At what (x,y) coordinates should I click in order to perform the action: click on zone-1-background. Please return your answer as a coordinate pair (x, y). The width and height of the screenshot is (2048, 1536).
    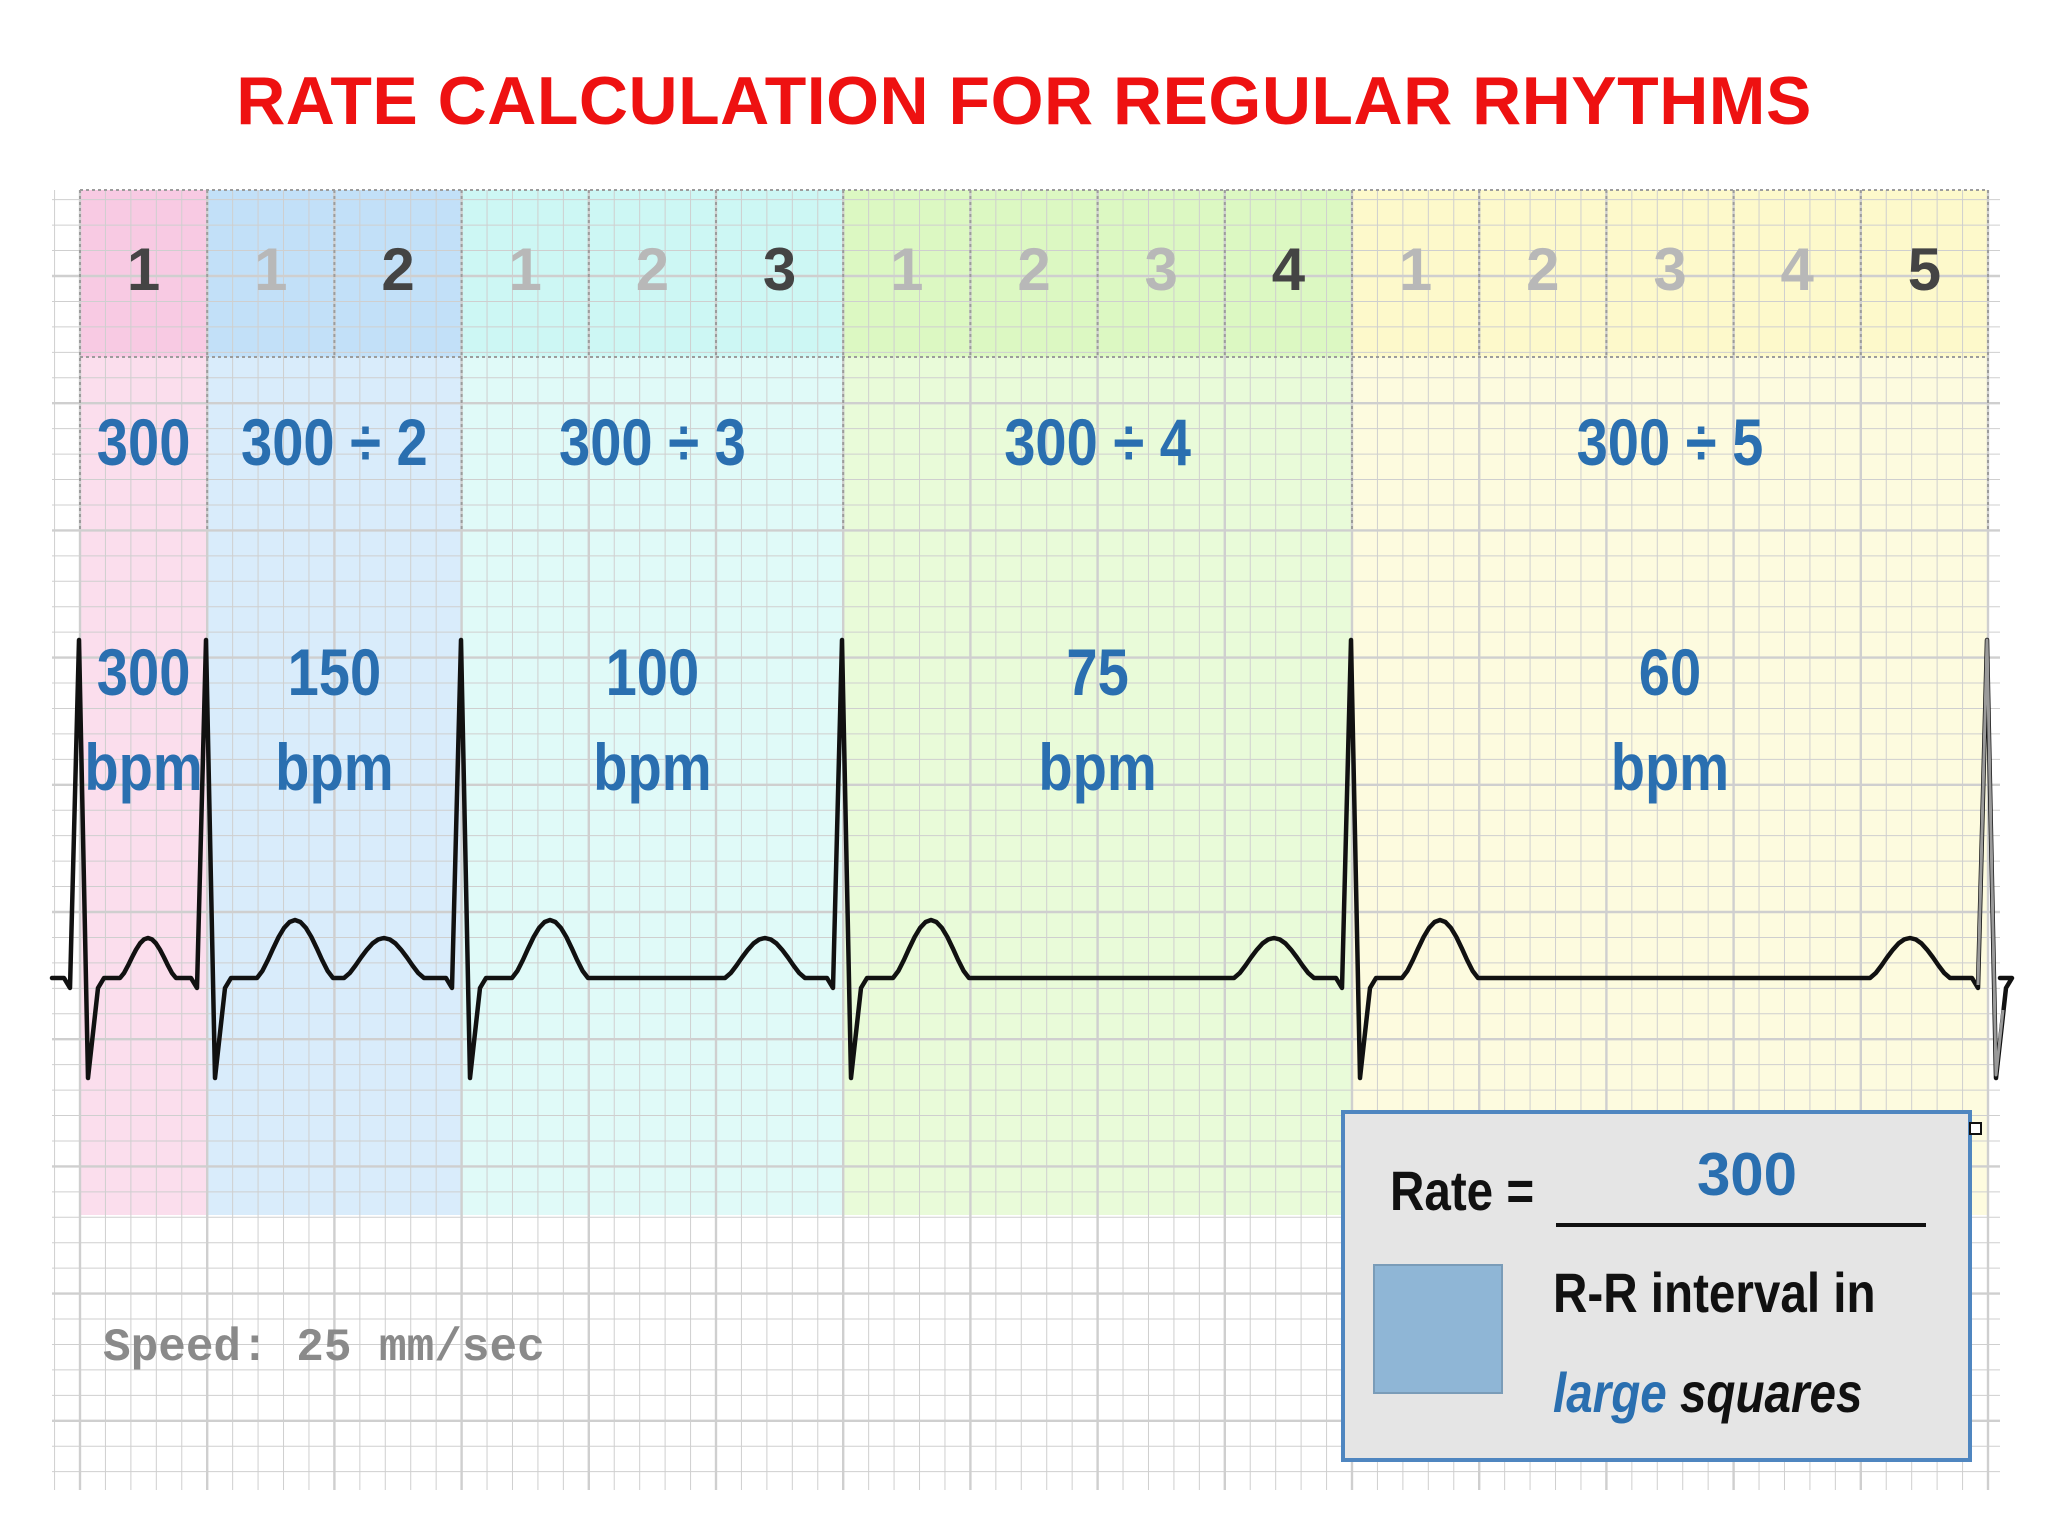
    Looking at the image, I should click on (144, 702).